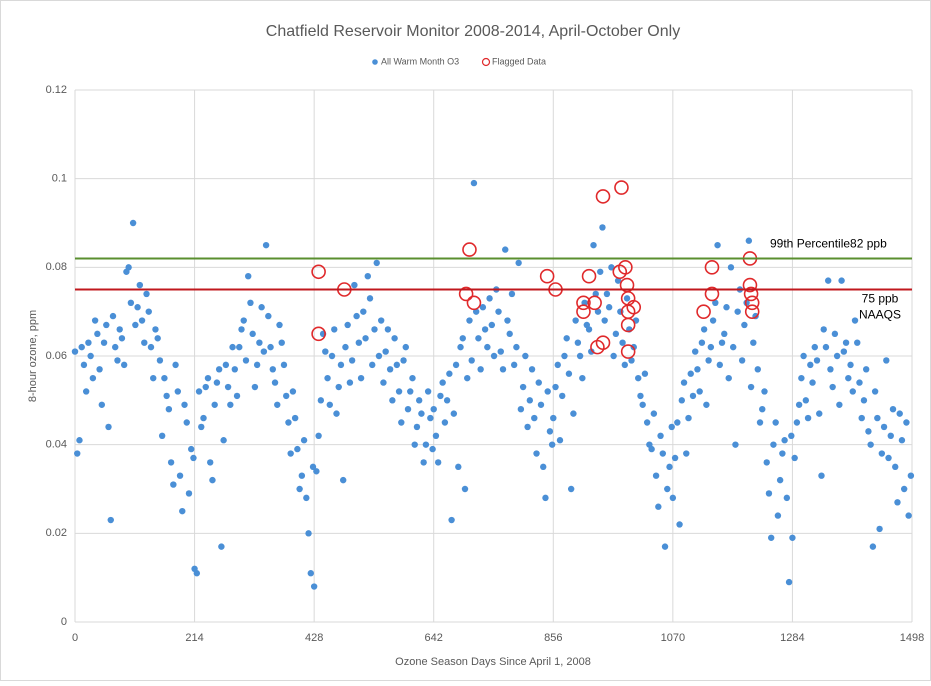 The width and height of the screenshot is (931, 686). I want to click on x-tick-label: 642, so click(434, 638).